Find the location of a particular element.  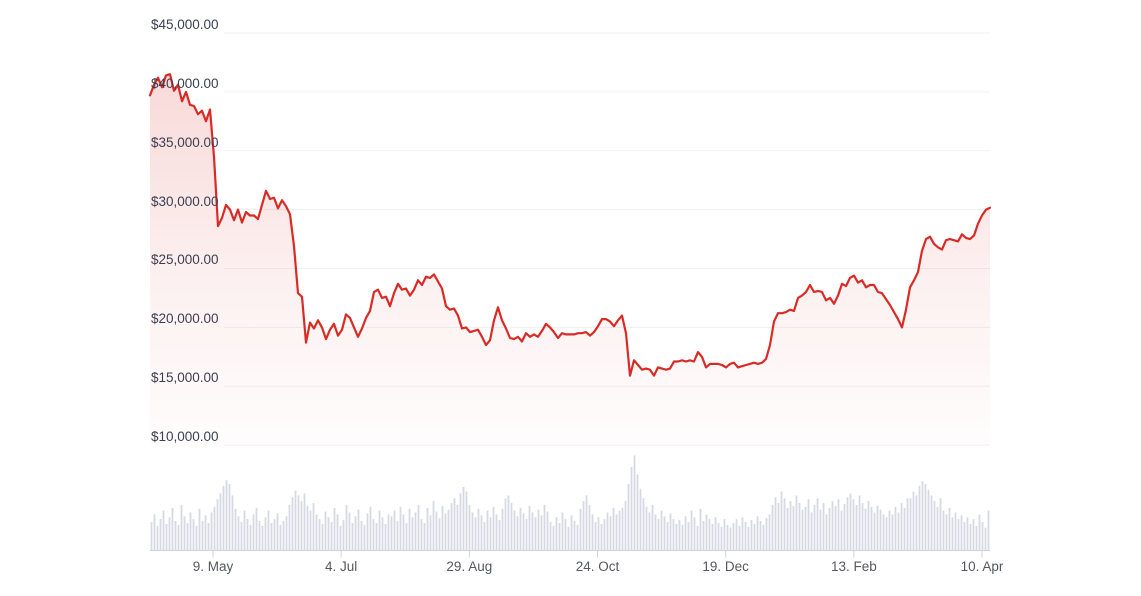

y-axis-label: $20,000.00 is located at coordinates (185, 319).